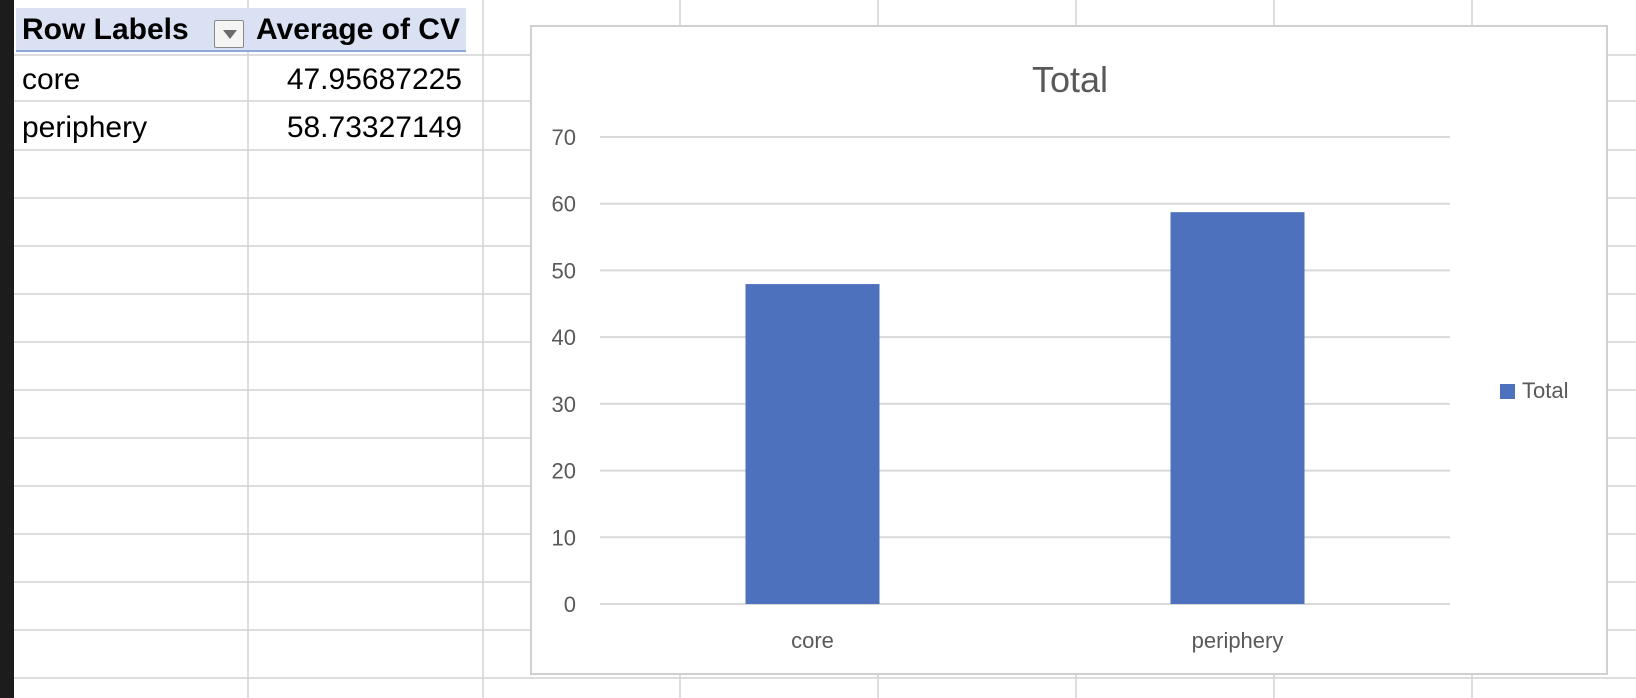 Image resolution: width=1636 pixels, height=698 pixels. What do you see at coordinates (1507, 391) in the screenshot?
I see `legend-swatch` at bounding box center [1507, 391].